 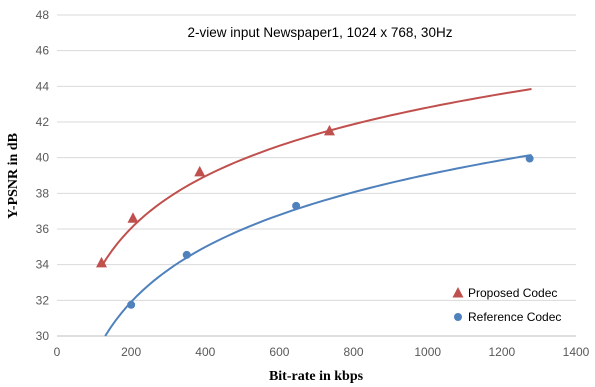 I want to click on x-tick-label: 1400, so click(x=576, y=352).